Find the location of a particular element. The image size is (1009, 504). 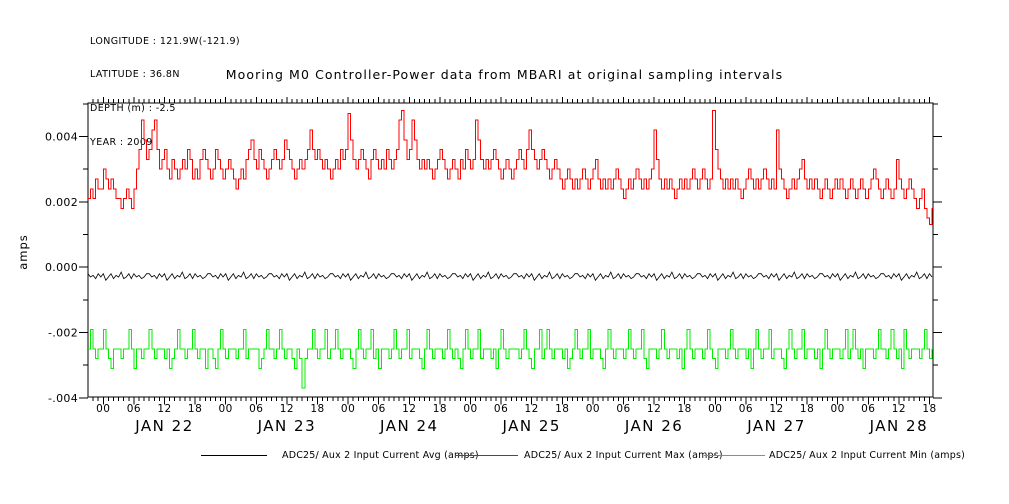

legend-label-max: ADC25/ Aux 2 Input Current Max (amps) is located at coordinates (623, 455).